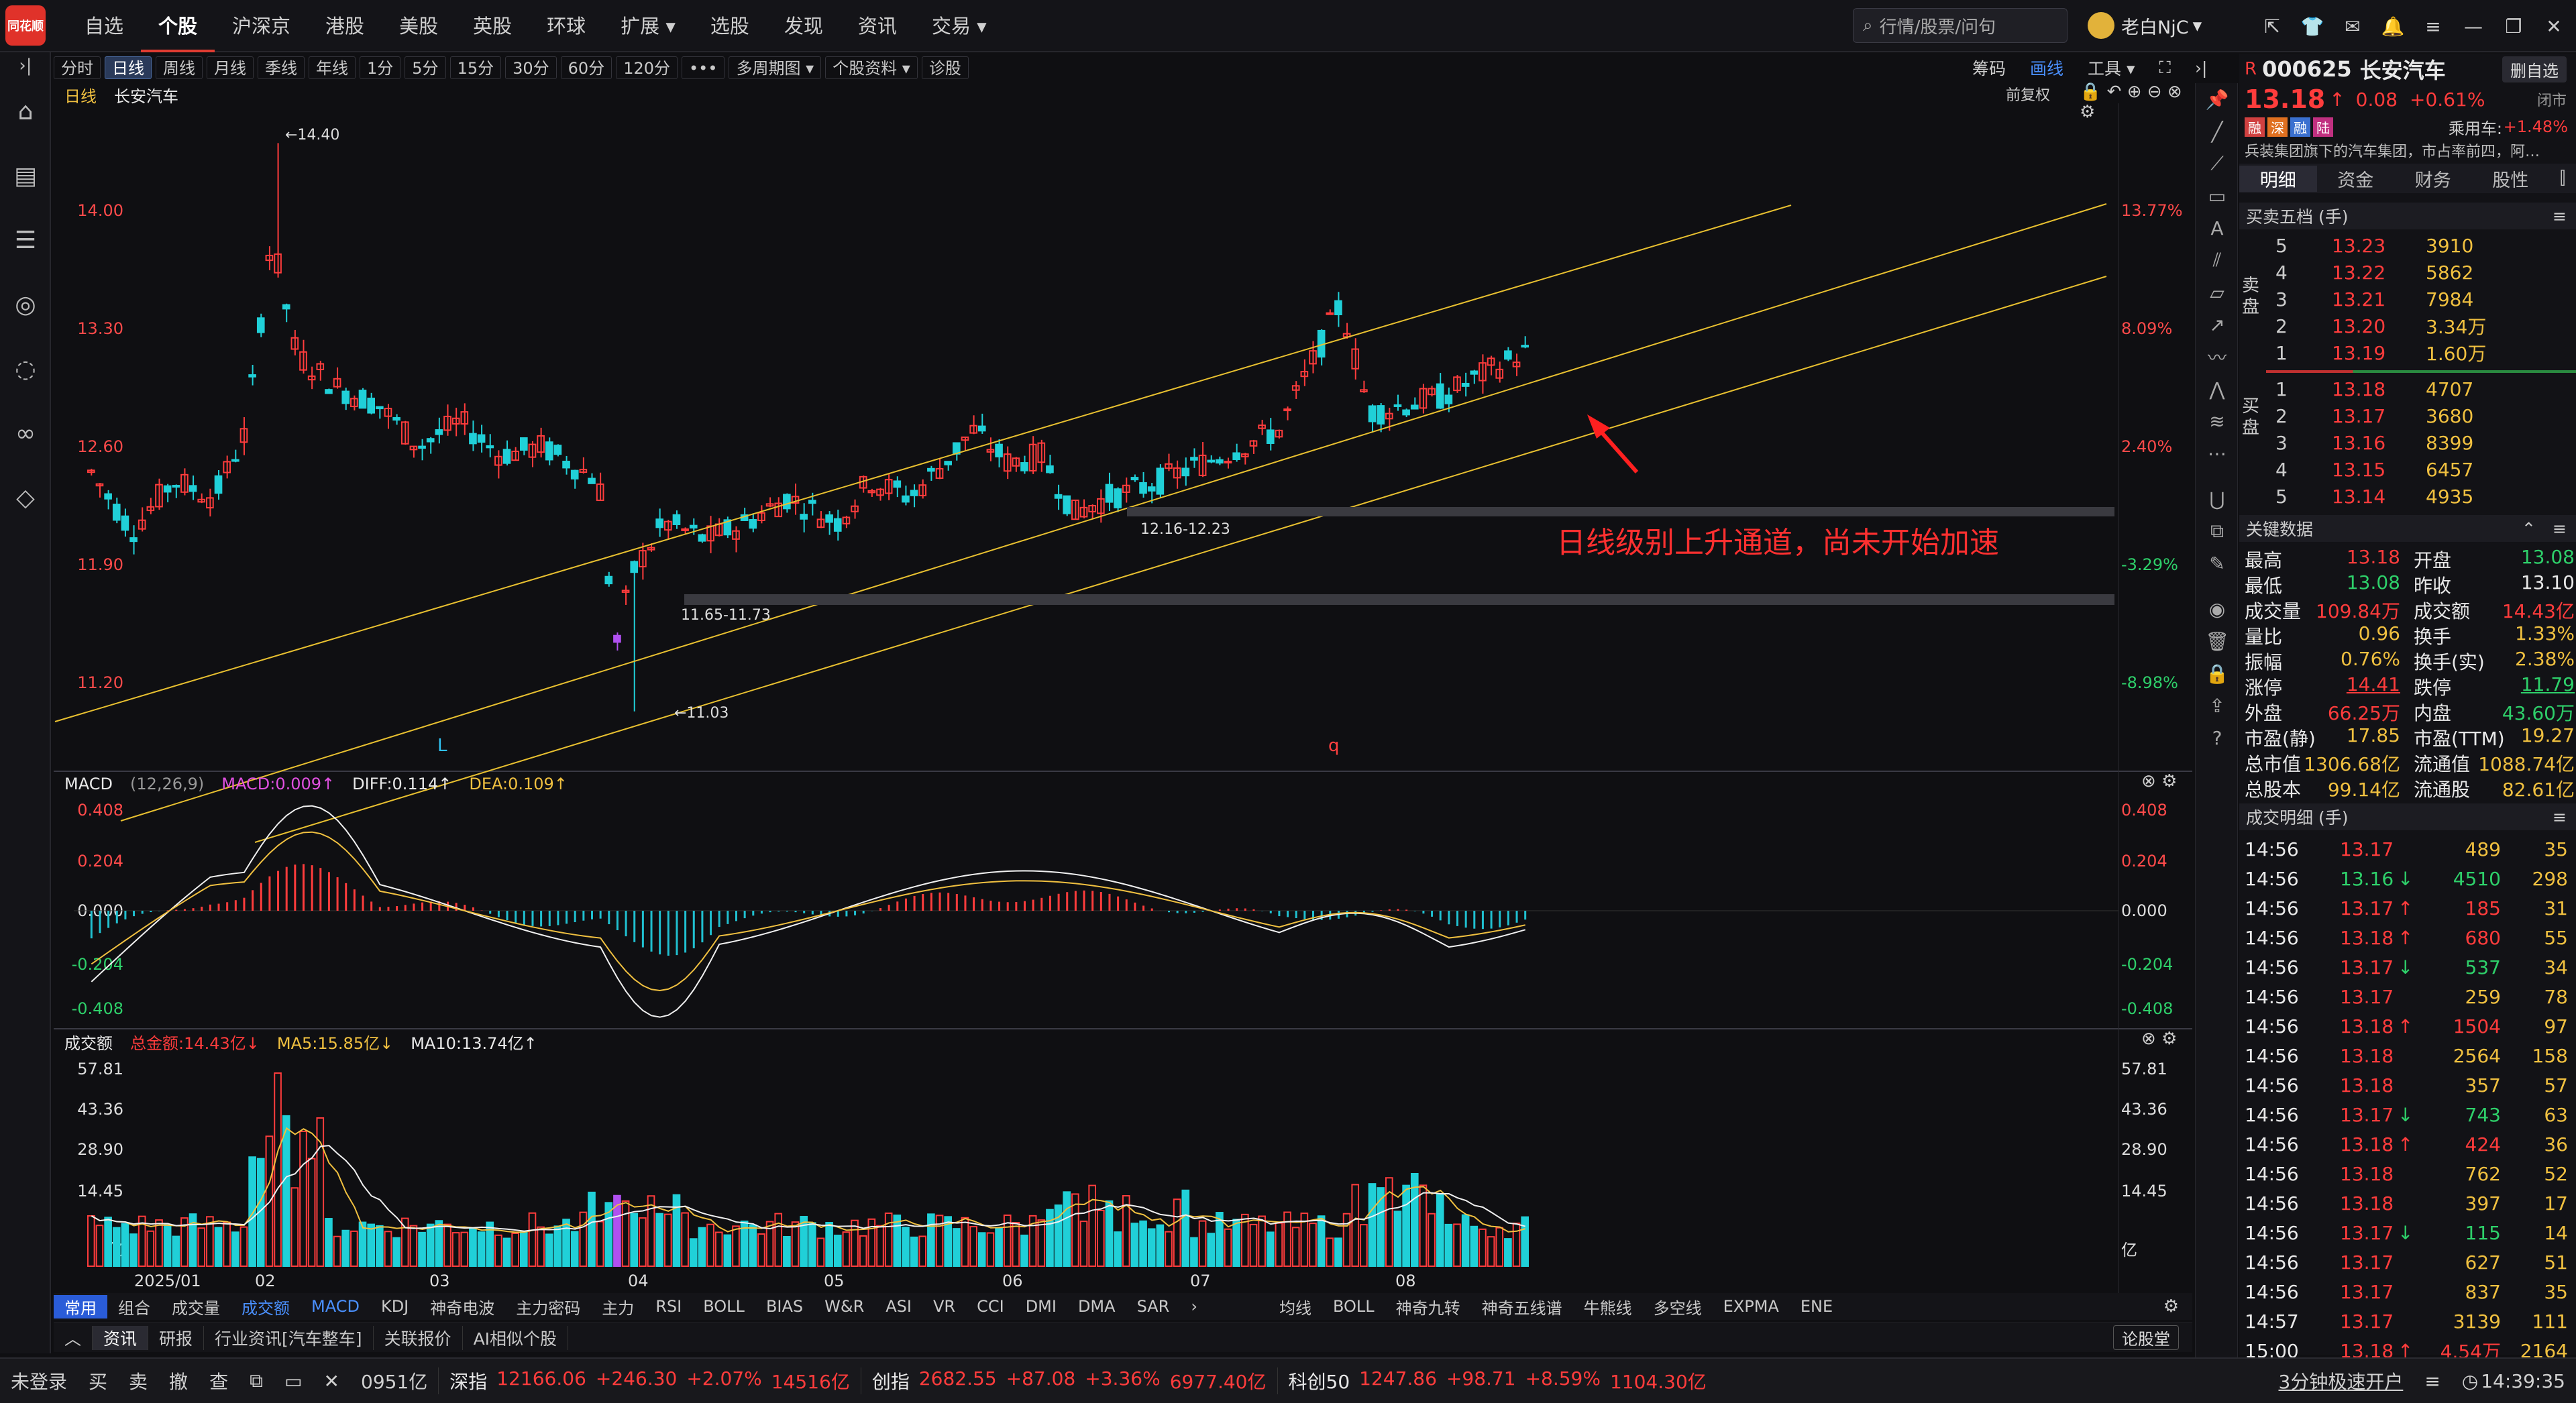 The height and width of the screenshot is (1403, 2576). What do you see at coordinates (2217, 705) in the screenshot?
I see `export-icon: ⇪` at bounding box center [2217, 705].